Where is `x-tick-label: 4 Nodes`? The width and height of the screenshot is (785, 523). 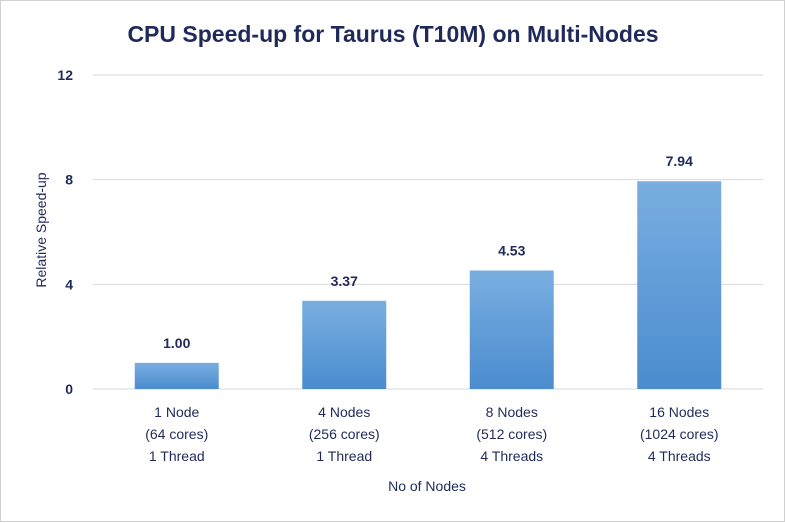 x-tick-label: 4 Nodes is located at coordinates (344, 412).